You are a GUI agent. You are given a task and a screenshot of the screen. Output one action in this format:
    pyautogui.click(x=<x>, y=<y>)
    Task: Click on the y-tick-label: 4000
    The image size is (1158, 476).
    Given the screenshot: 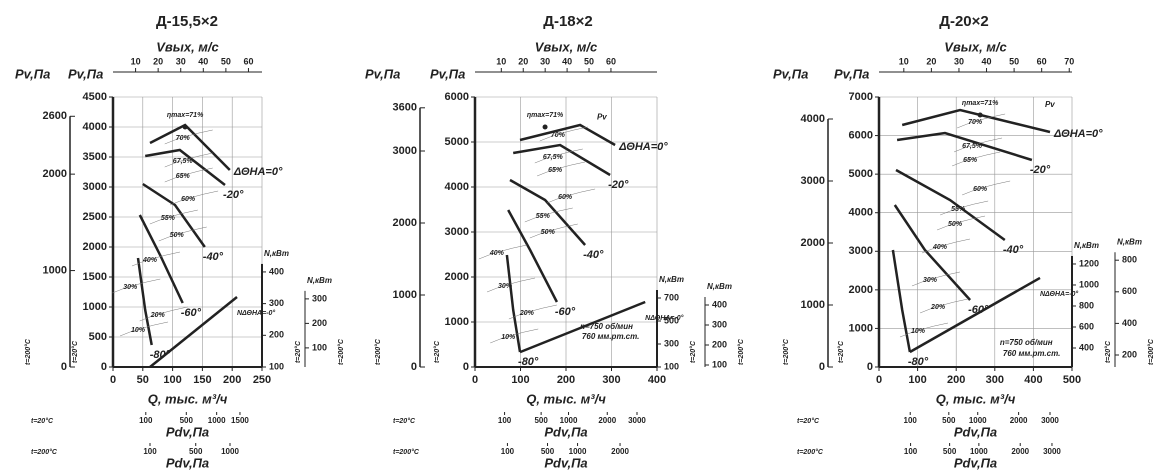 What is the action you would take?
    pyautogui.click(x=457, y=187)
    